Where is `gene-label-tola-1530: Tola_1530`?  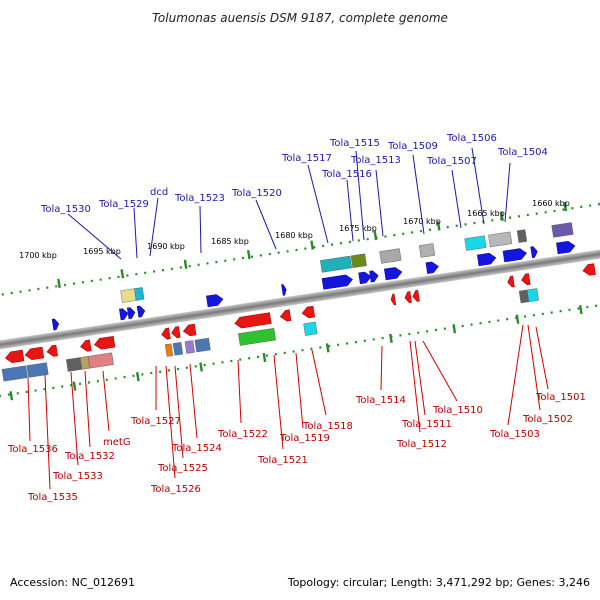
gene-label-tola-1530: Tola_1530 is located at coordinates (65, 209).